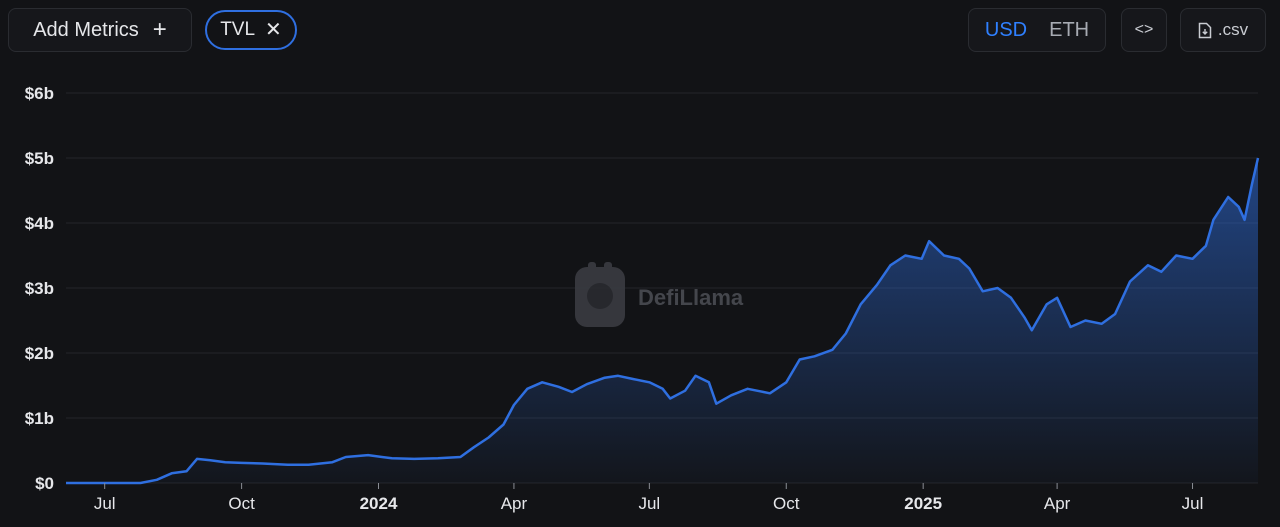  Describe the element at coordinates (1233, 29) in the screenshot. I see `csv-label: .csv` at that location.